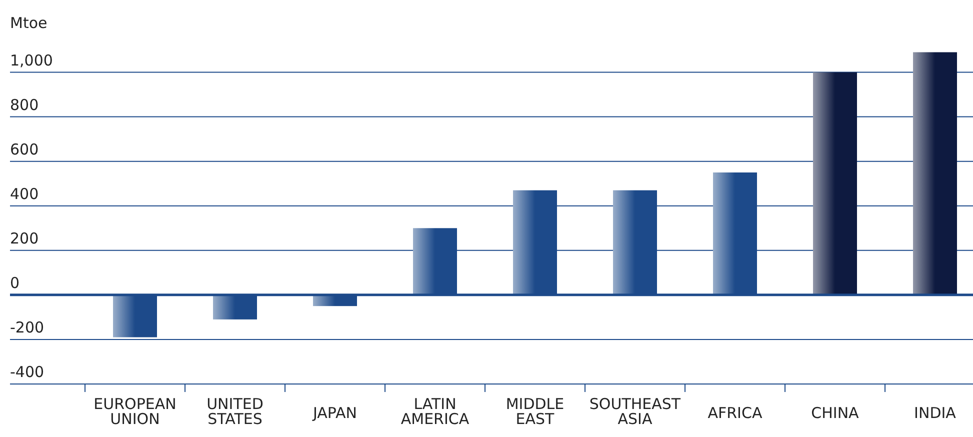 The image size is (973, 437). What do you see at coordinates (24, 238) in the screenshot?
I see `y-tick-label: 200` at bounding box center [24, 238].